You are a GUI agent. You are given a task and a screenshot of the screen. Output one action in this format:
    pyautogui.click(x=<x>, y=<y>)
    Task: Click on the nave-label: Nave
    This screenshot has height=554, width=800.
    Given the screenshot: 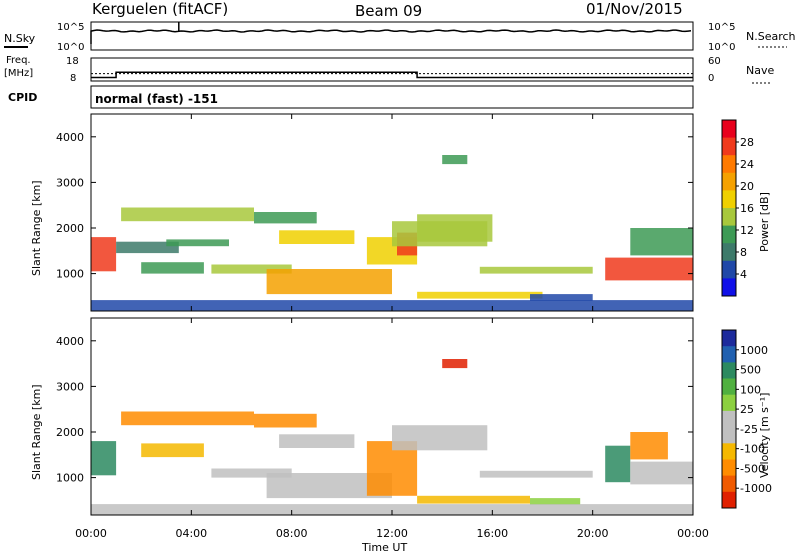 What is the action you would take?
    pyautogui.click(x=760, y=70)
    